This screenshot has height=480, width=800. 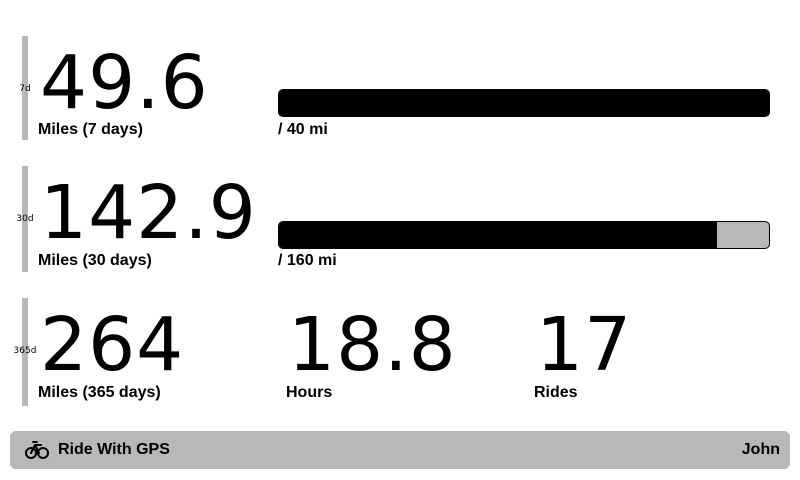 I want to click on period-label: 7d, so click(x=25, y=89).